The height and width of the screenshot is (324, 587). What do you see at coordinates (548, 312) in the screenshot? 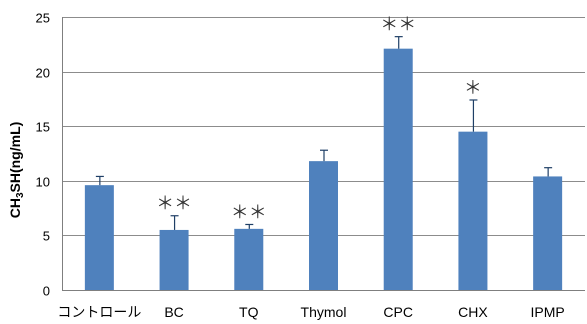
I see `x-tick-label: IPMP` at bounding box center [548, 312].